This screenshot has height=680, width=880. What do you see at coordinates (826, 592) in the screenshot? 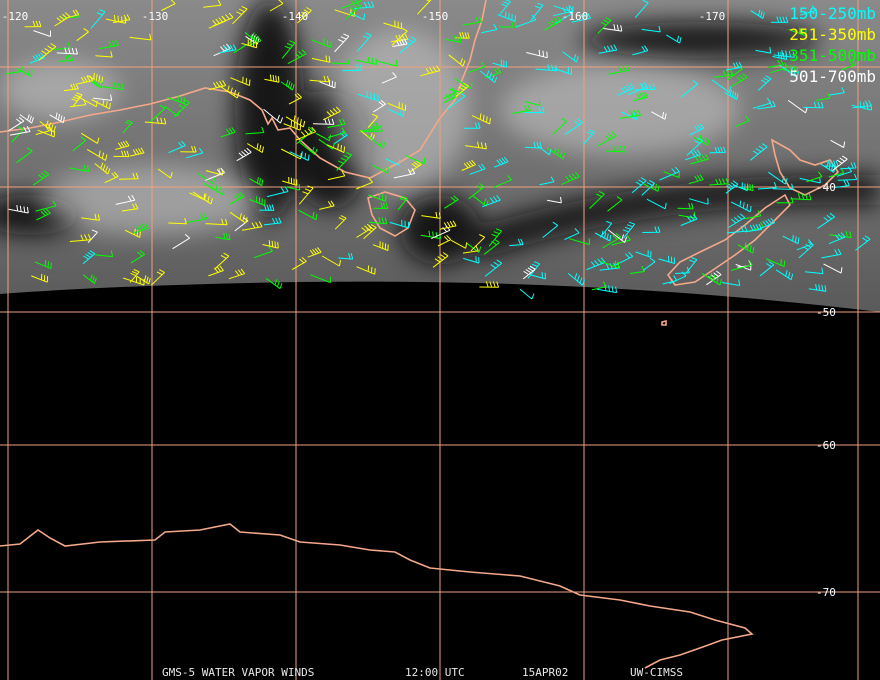
I see `latitude-label: -70` at bounding box center [826, 592].